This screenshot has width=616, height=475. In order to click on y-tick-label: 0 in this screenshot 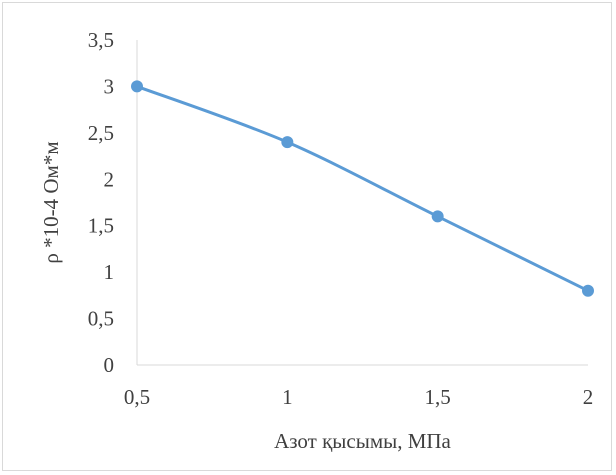, I will do `click(109, 365)`.